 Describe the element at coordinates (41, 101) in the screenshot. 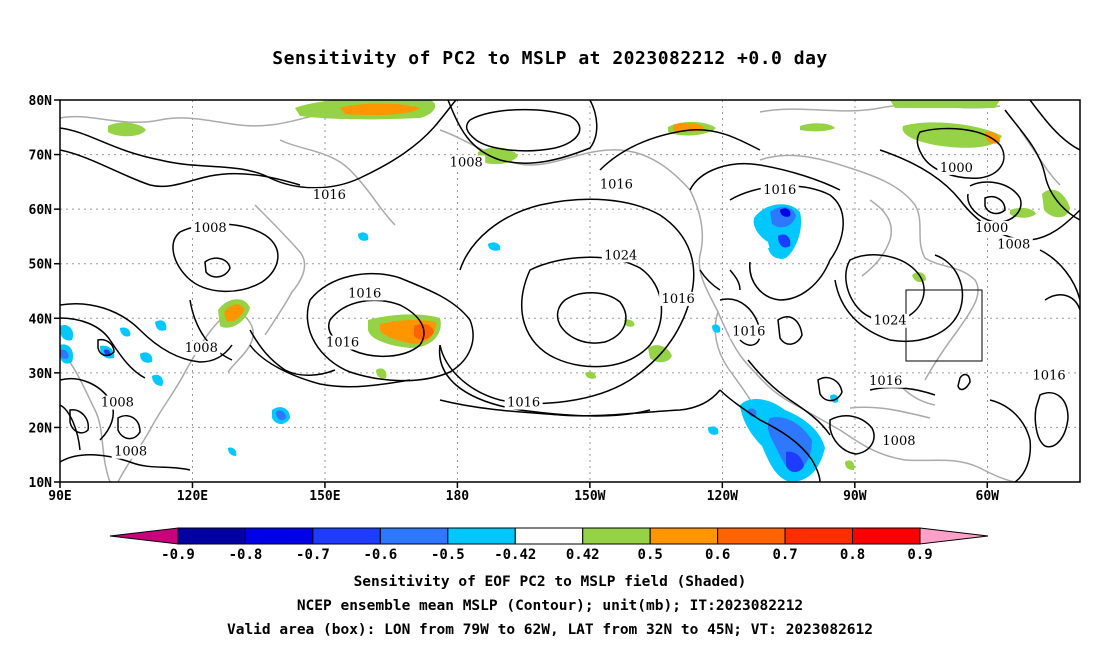

I see `lat-tick-label: 80N` at that location.